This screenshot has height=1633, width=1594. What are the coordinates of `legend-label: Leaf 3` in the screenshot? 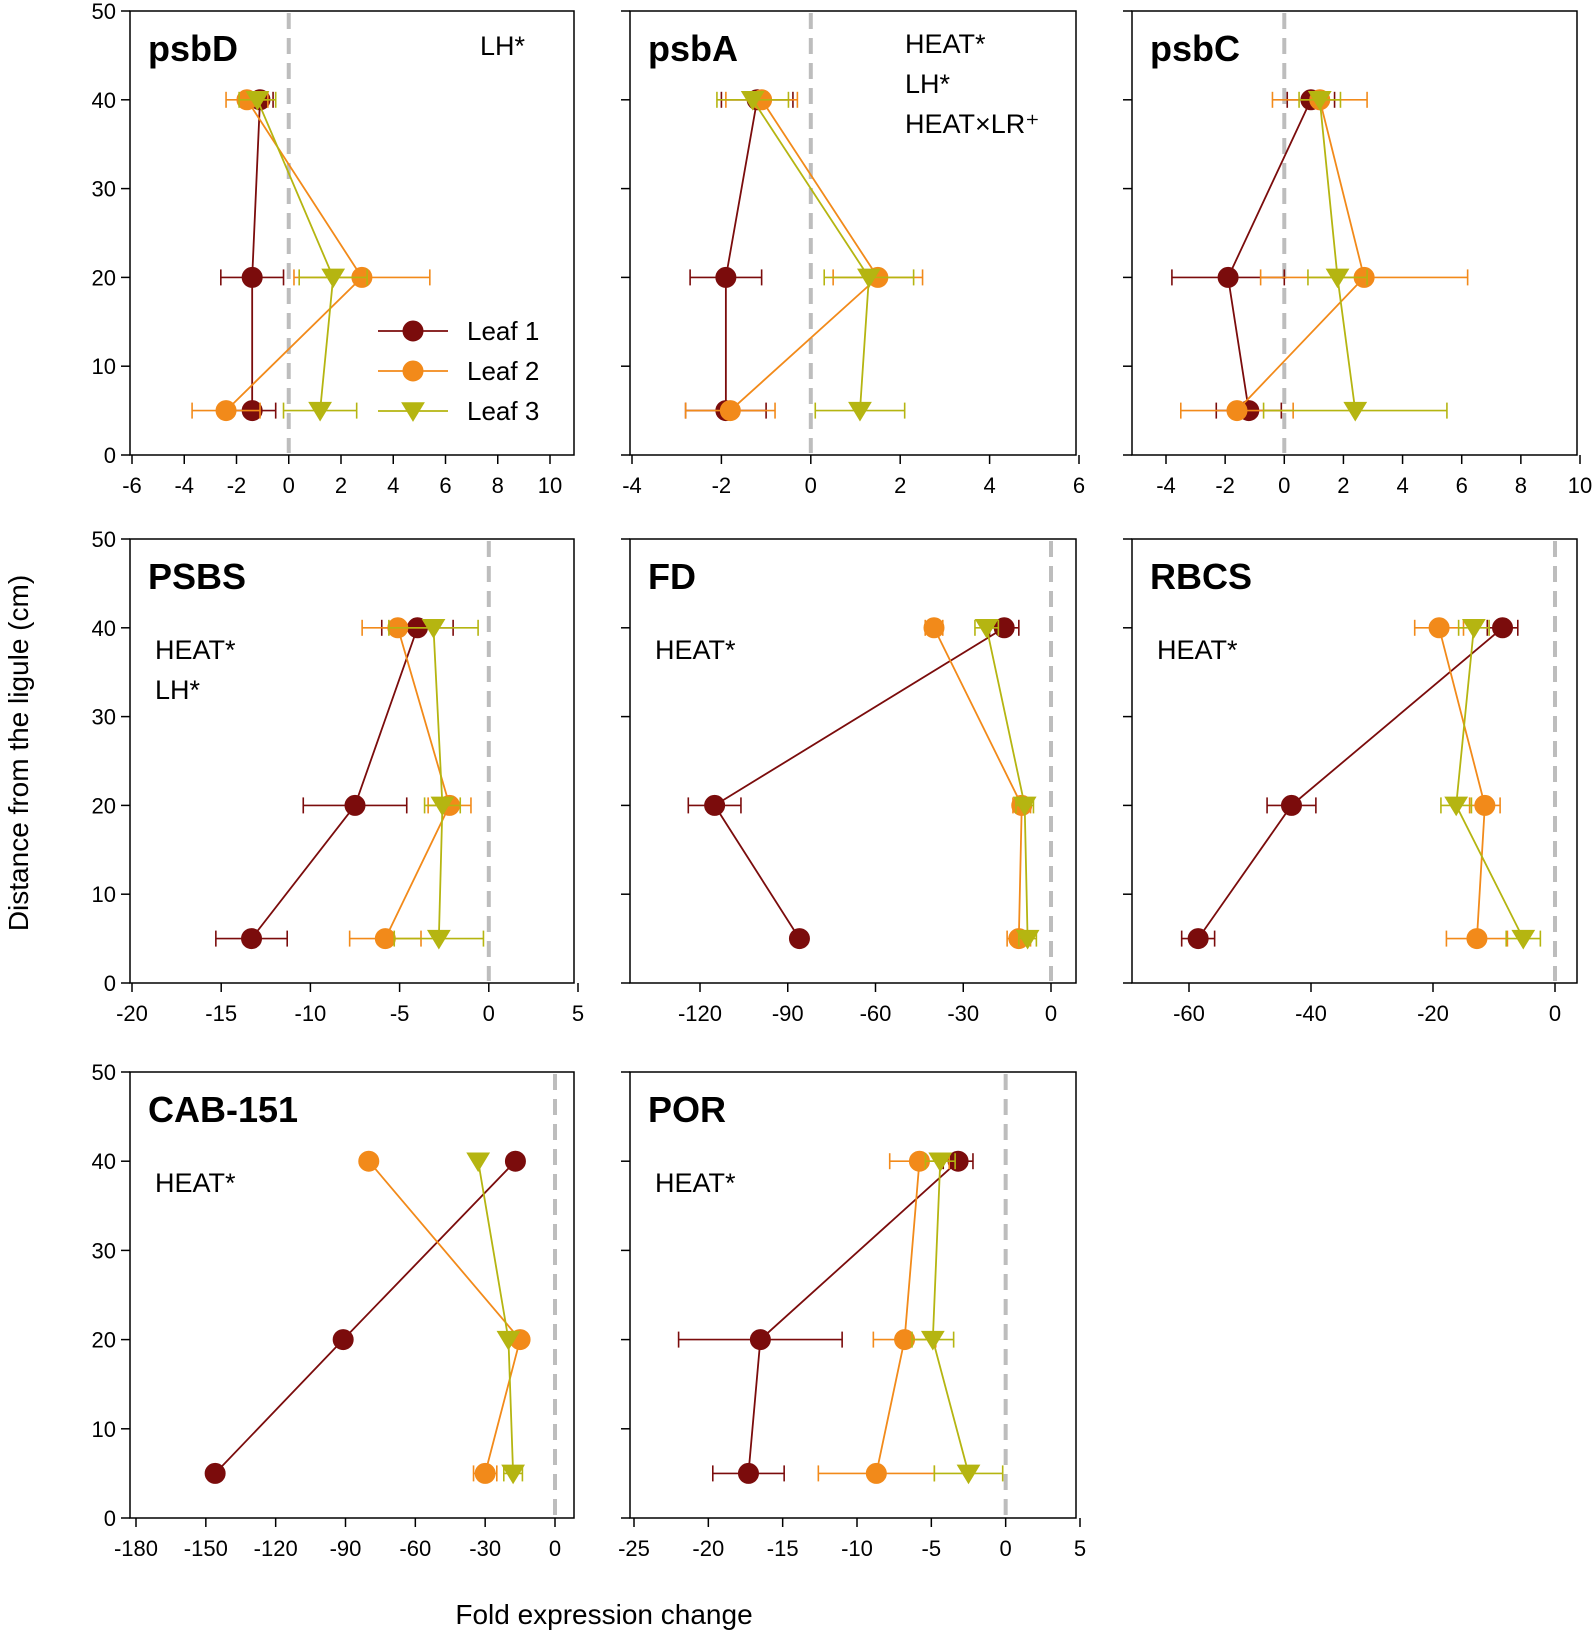 It's located at (503, 411).